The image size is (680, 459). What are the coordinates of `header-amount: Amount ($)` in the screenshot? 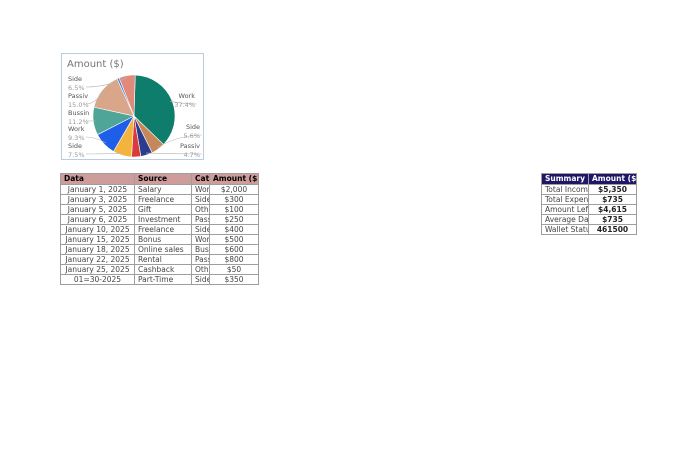 It's located at (234, 179).